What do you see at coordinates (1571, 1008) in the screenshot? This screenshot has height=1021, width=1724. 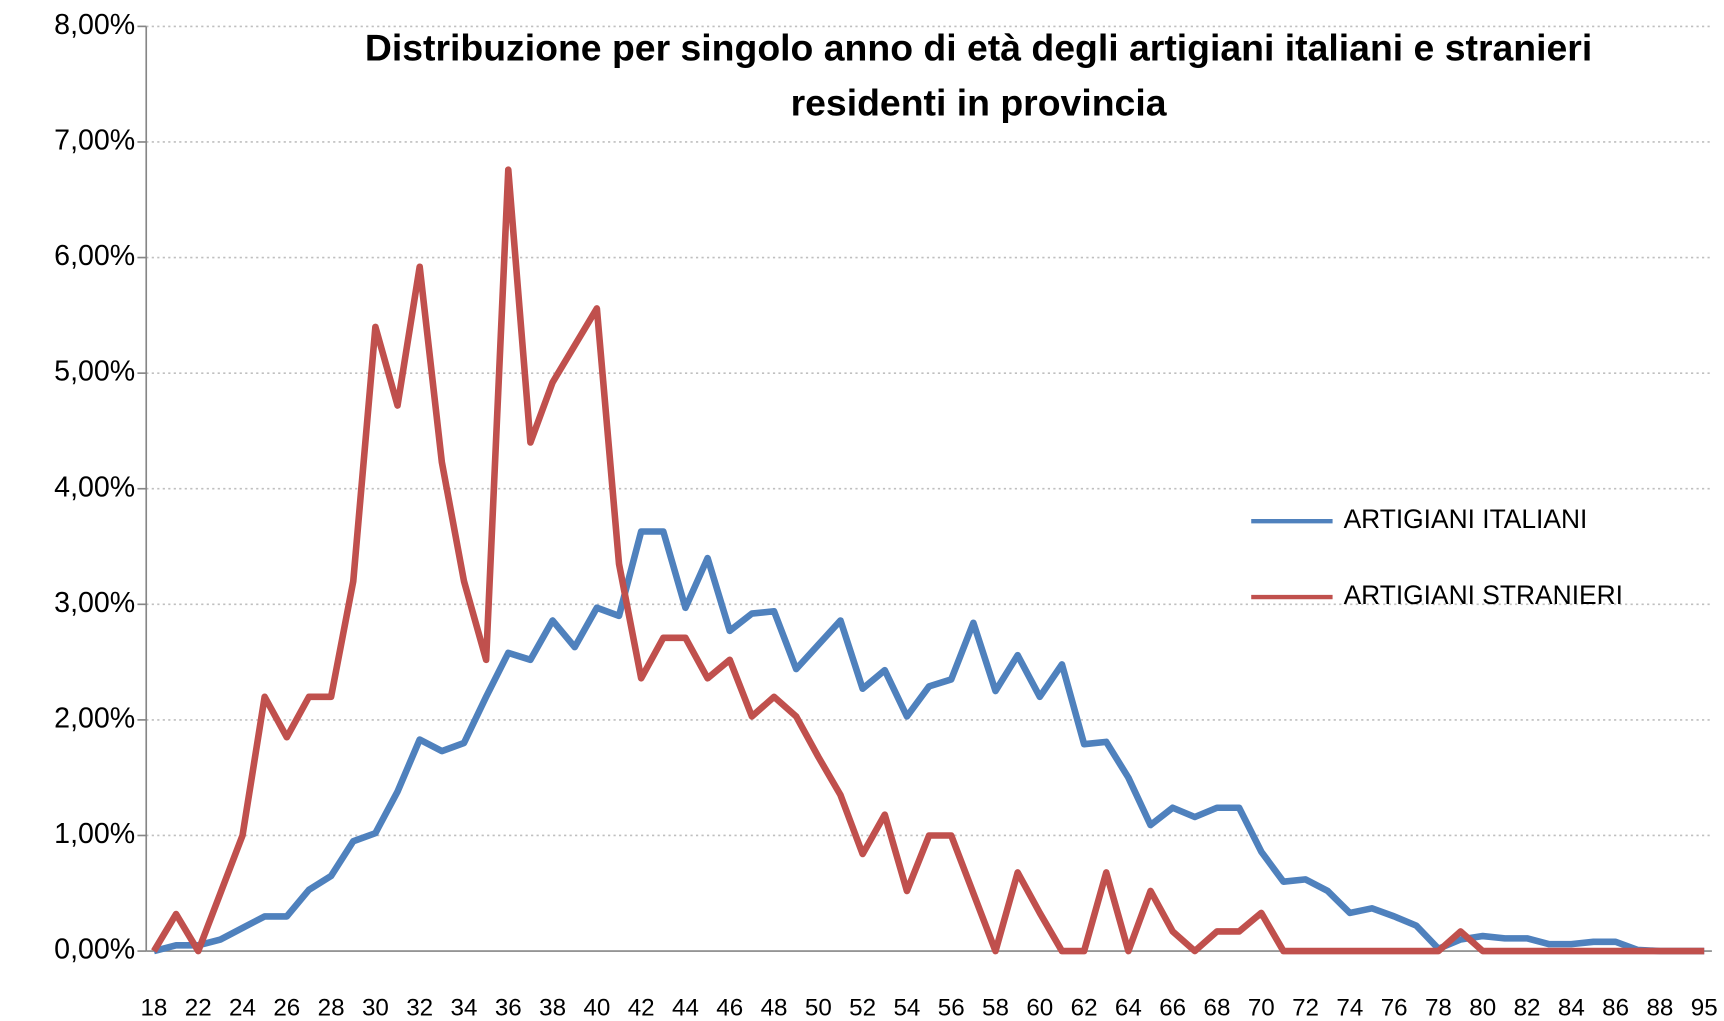 I see `x-tick-label: 84` at bounding box center [1571, 1008].